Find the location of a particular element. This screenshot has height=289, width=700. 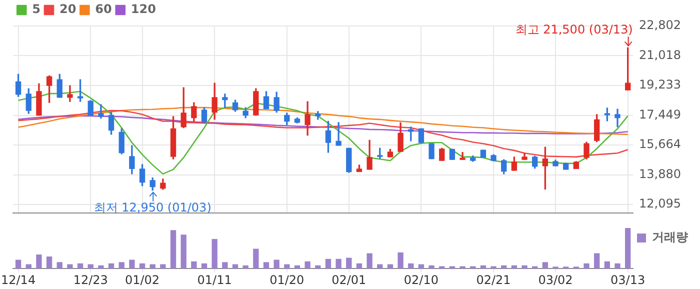

legend-label: 60 is located at coordinates (103, 9).